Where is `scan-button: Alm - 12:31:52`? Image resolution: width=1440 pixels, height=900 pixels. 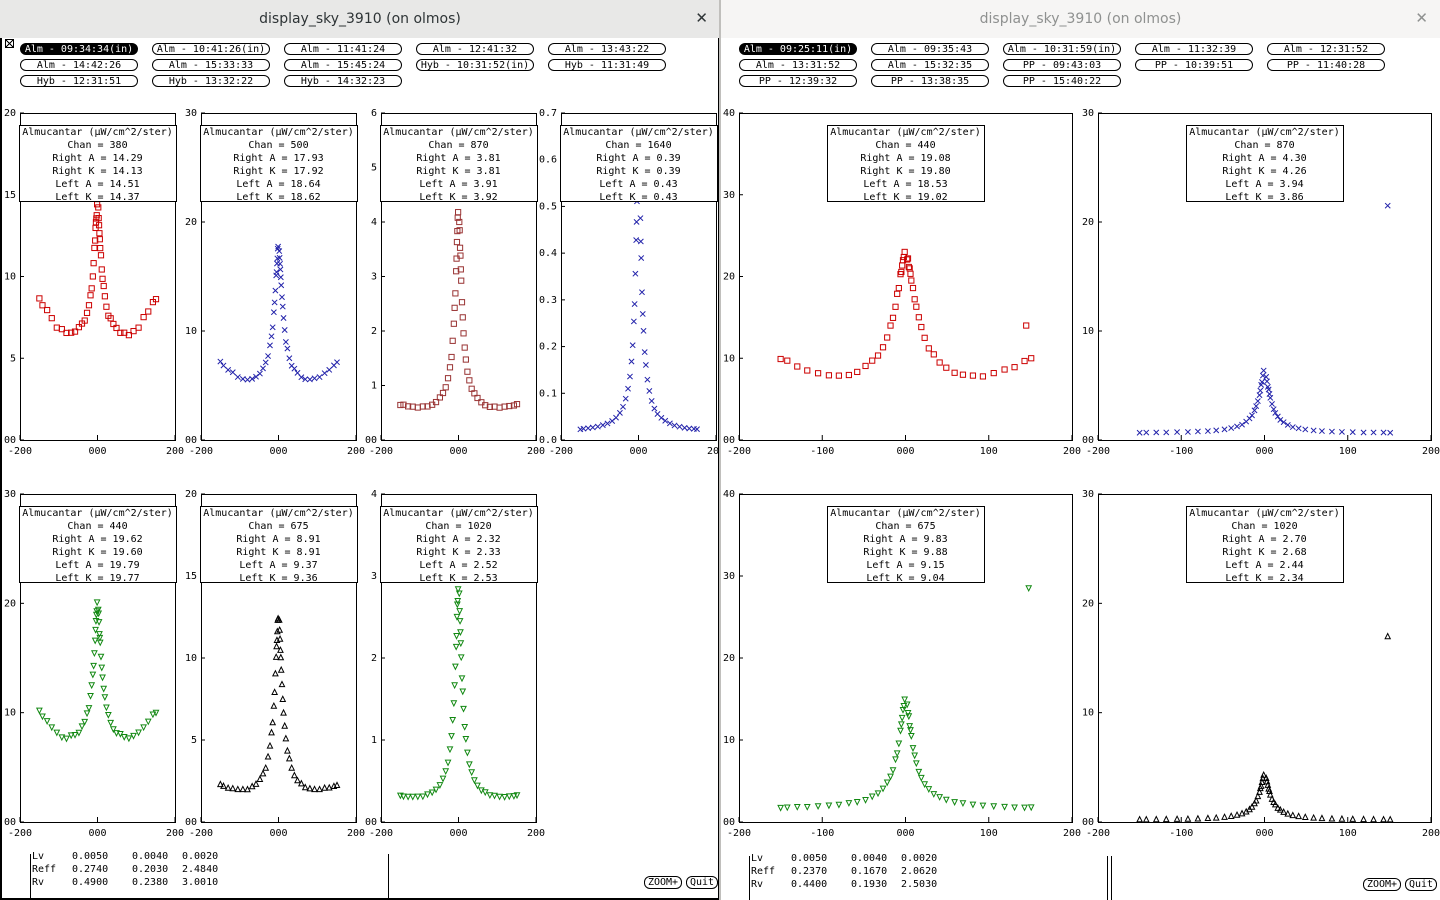
scan-button: Alm - 12:31:52 is located at coordinates (1326, 49).